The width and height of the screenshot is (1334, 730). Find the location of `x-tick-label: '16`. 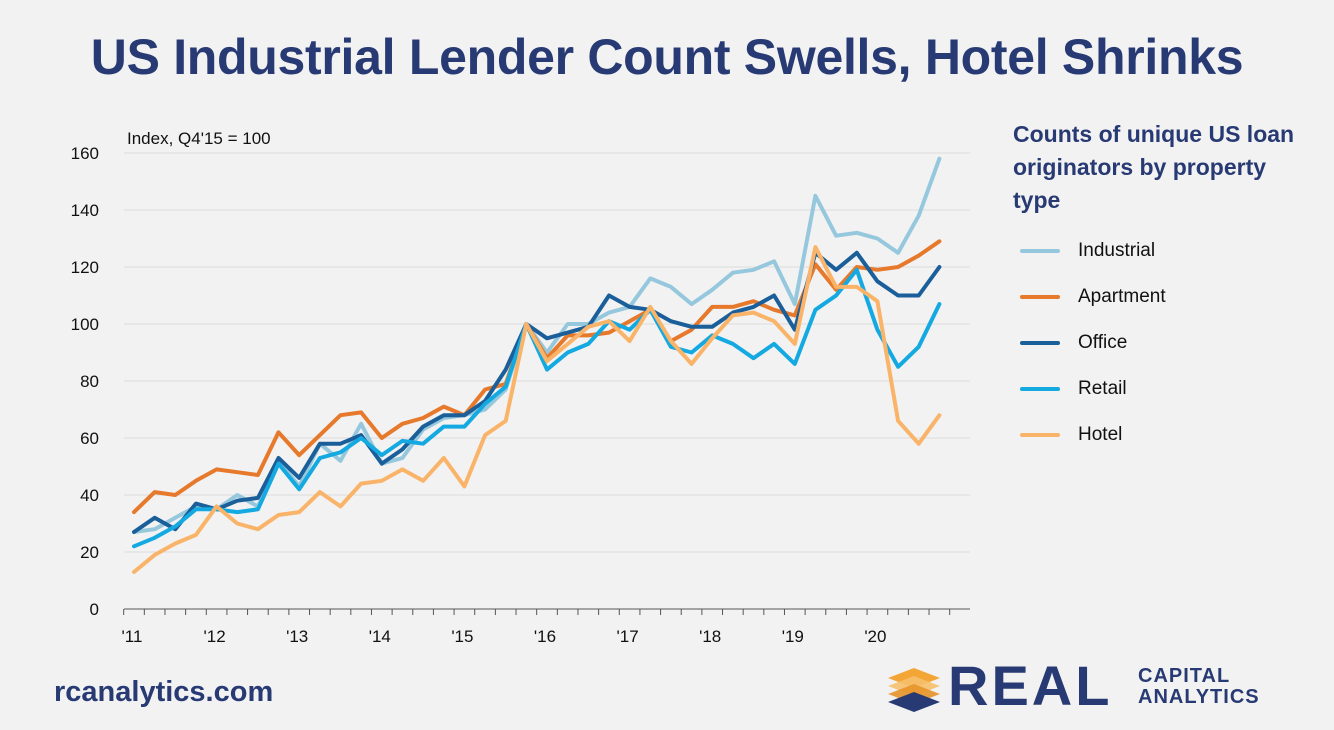

x-tick-label: '16 is located at coordinates (545, 636).